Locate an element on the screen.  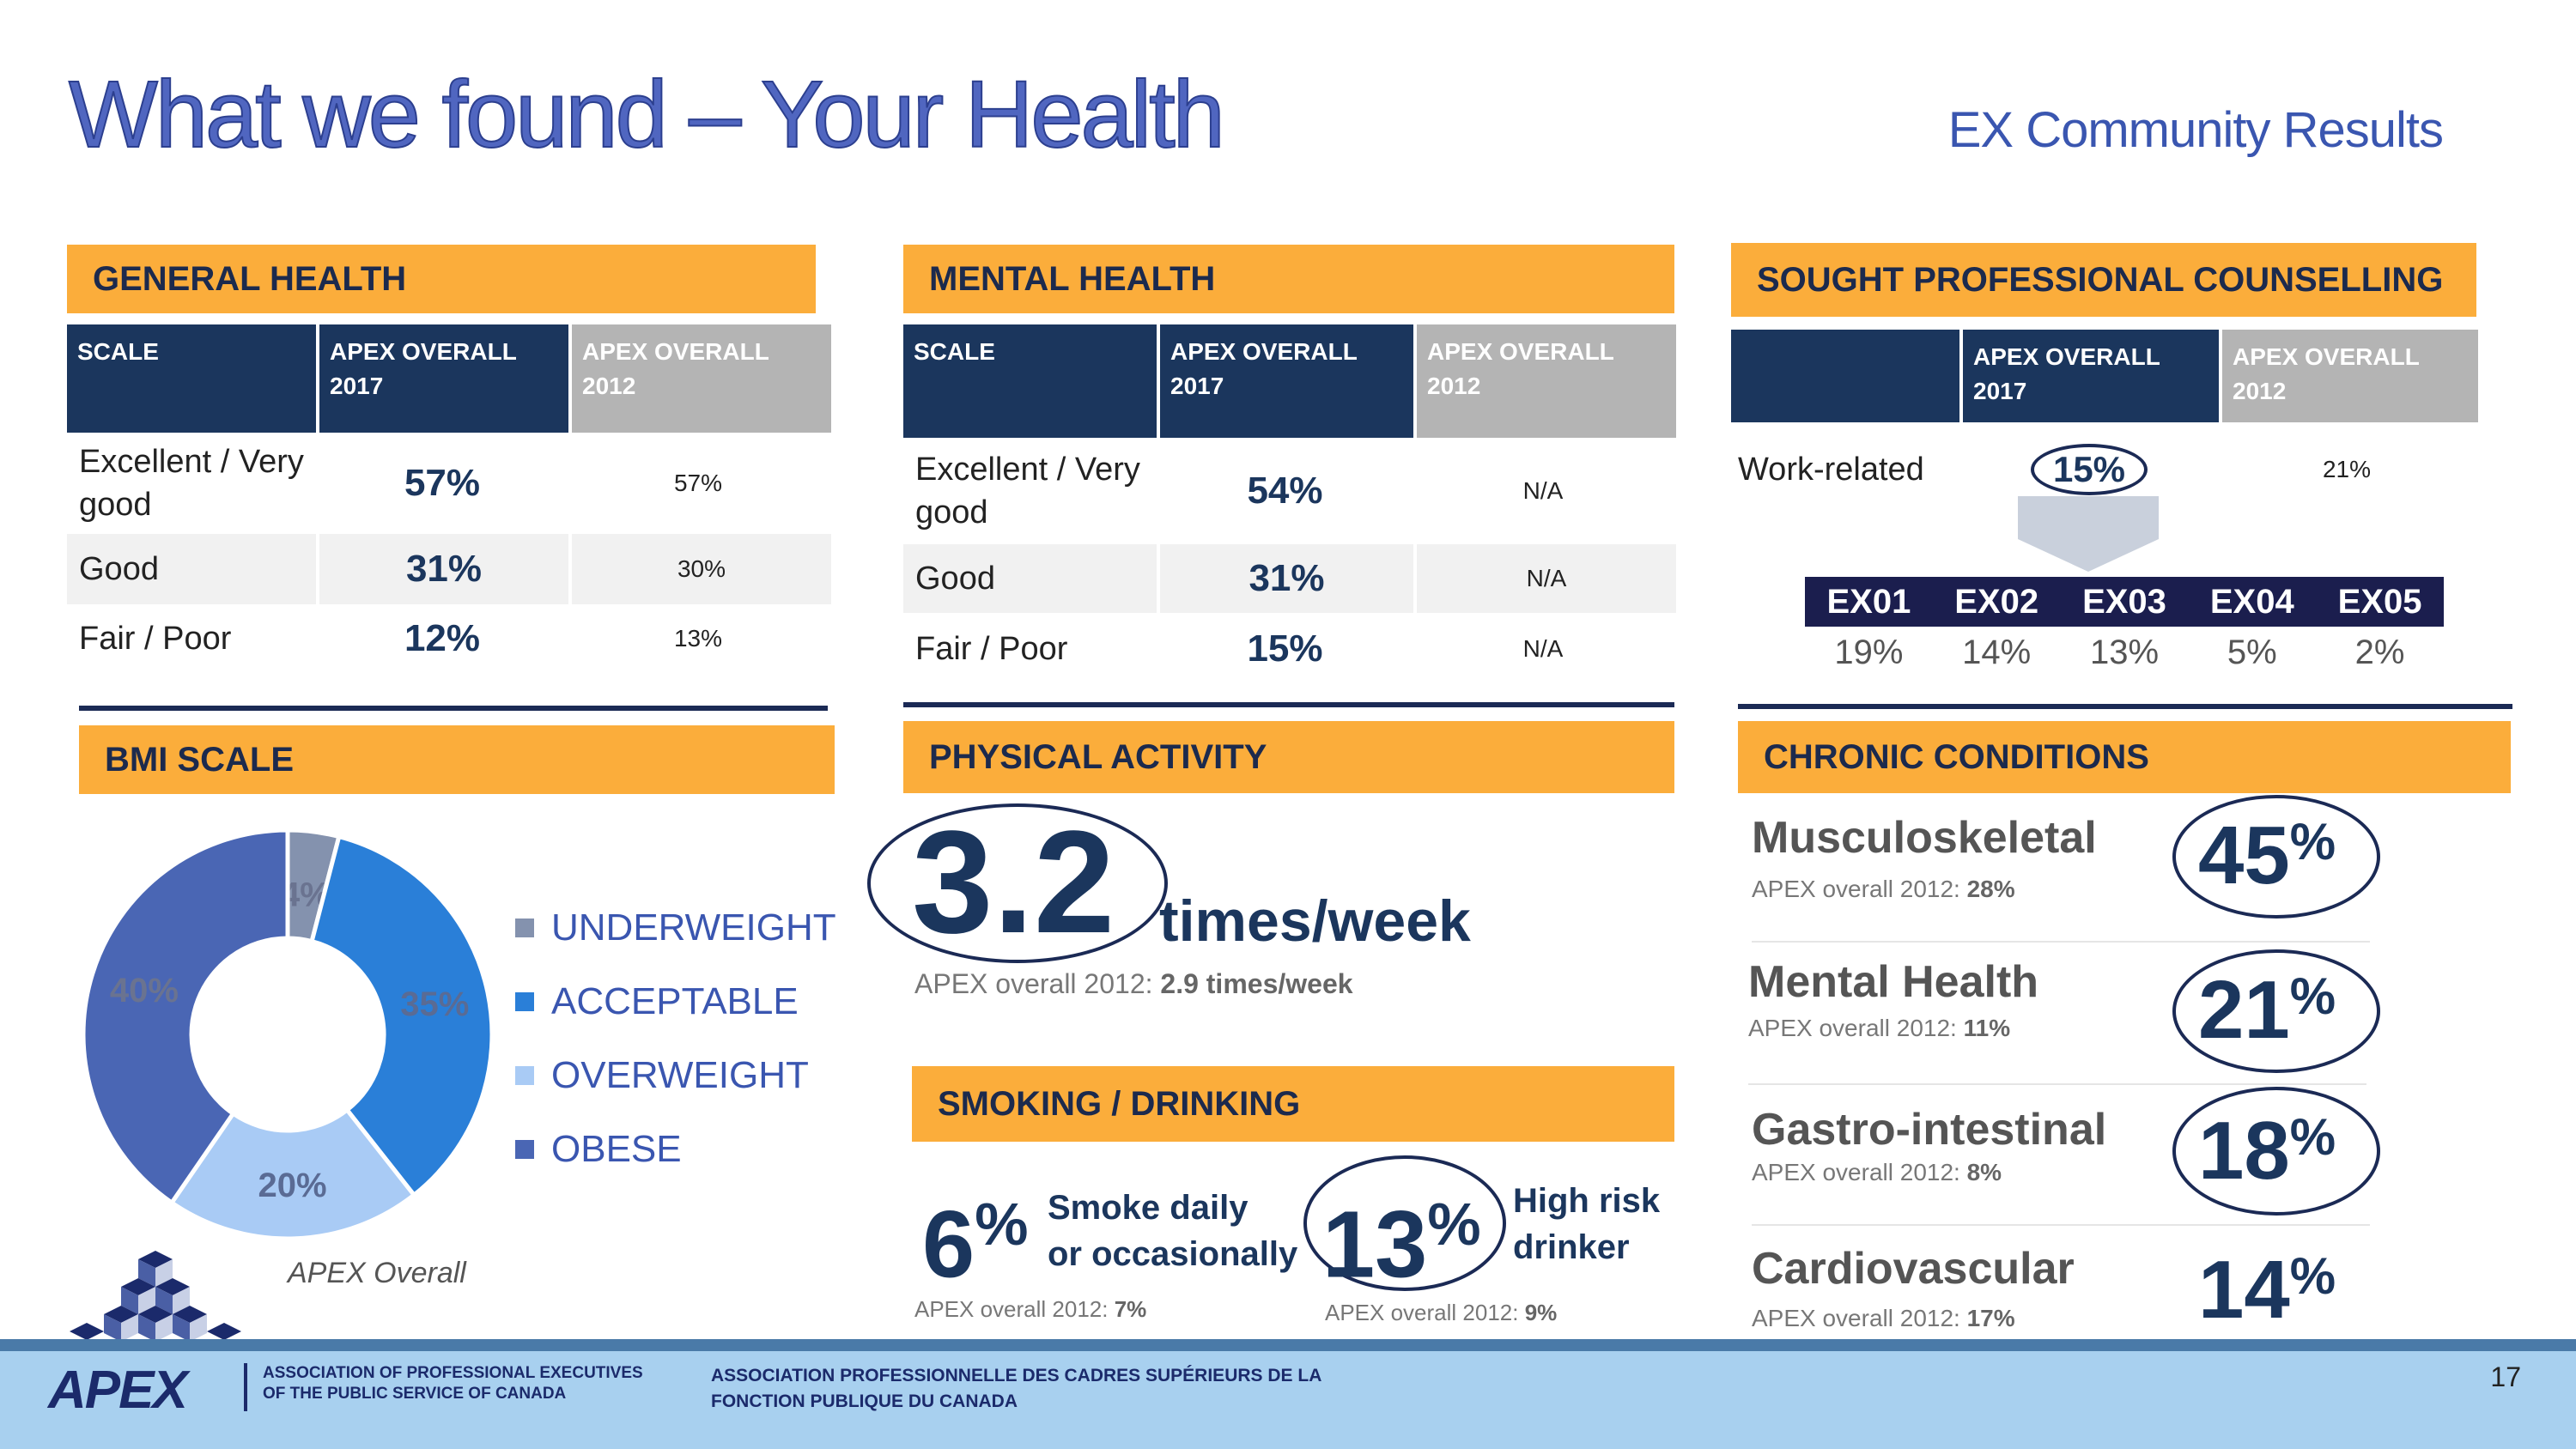
condition-value: 14% is located at coordinates (2267, 1290).